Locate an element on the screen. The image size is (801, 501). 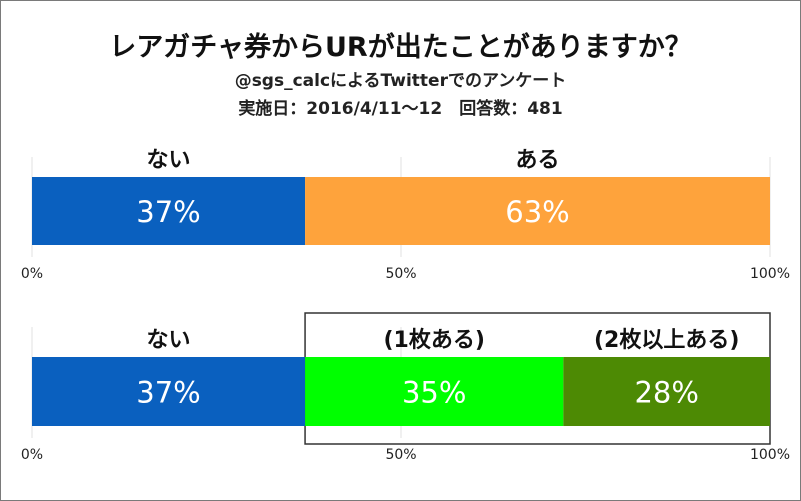
bar-value-label: 63% is located at coordinates (537, 212).